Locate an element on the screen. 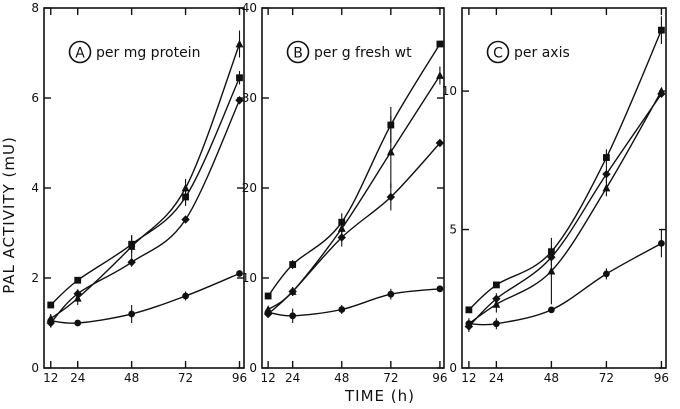 The width and height of the screenshot is (680, 409). panel-letter: B is located at coordinates (298, 54).